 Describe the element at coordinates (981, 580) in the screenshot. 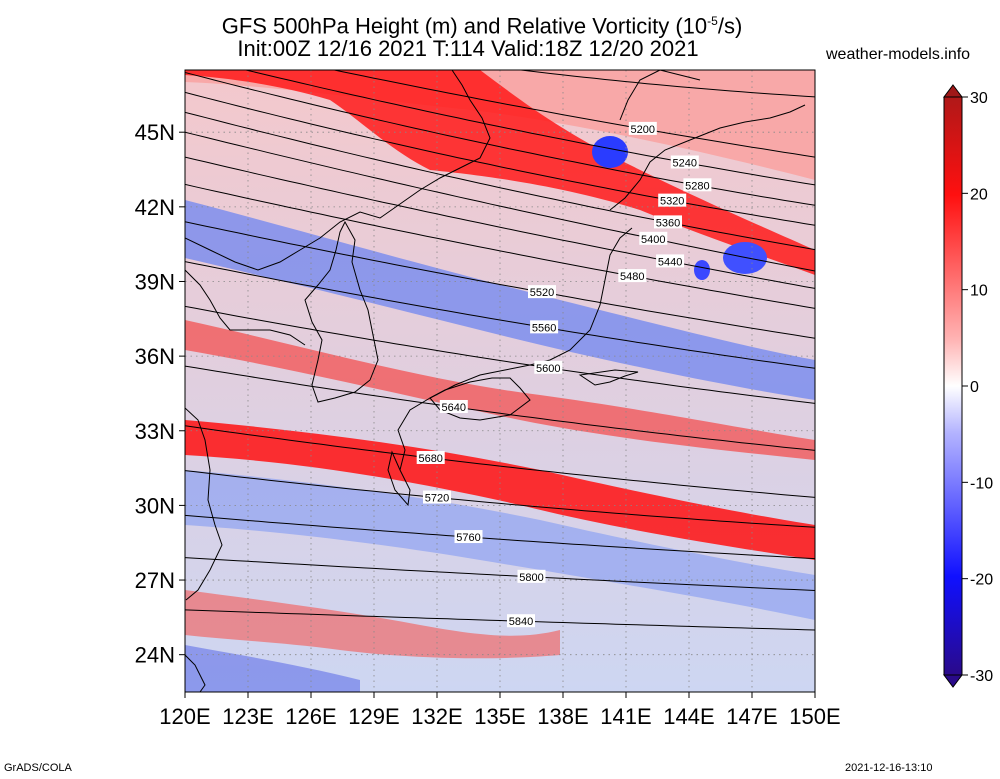

I see `colorbar-tick-label: -20` at that location.